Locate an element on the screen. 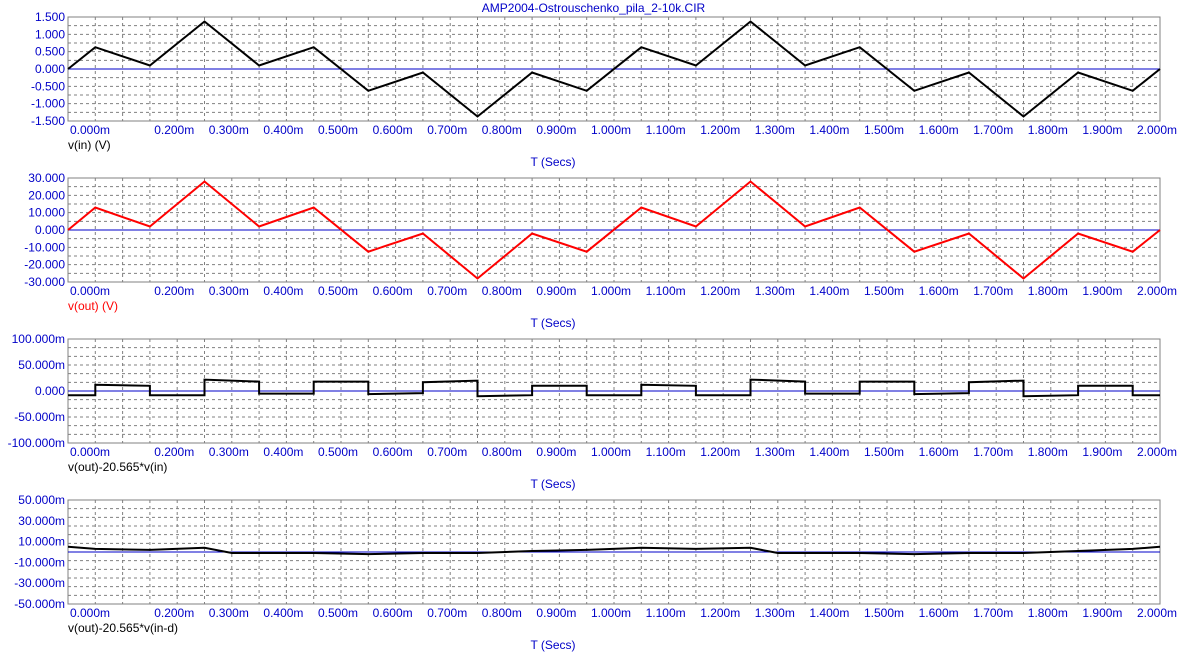  chart-title: AMP2004-Ostrouschenko_pila_2-10k.CIR is located at coordinates (593, 8).